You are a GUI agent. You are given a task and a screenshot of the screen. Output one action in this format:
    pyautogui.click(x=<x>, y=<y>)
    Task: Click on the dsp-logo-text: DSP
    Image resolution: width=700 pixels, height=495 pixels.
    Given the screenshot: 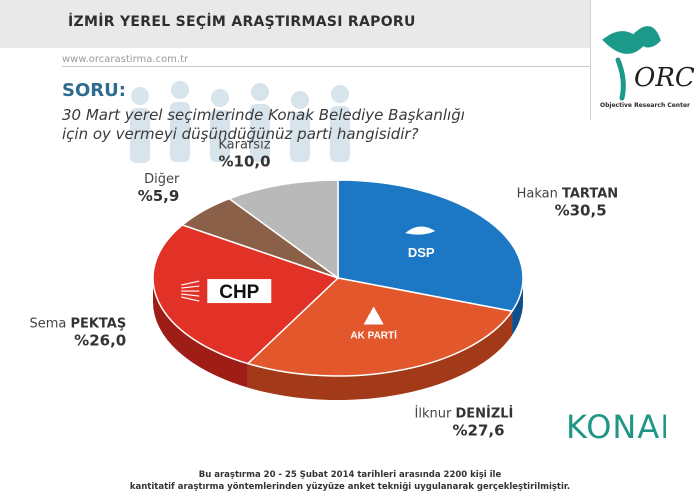 What is the action you would take?
    pyautogui.click(x=421, y=252)
    